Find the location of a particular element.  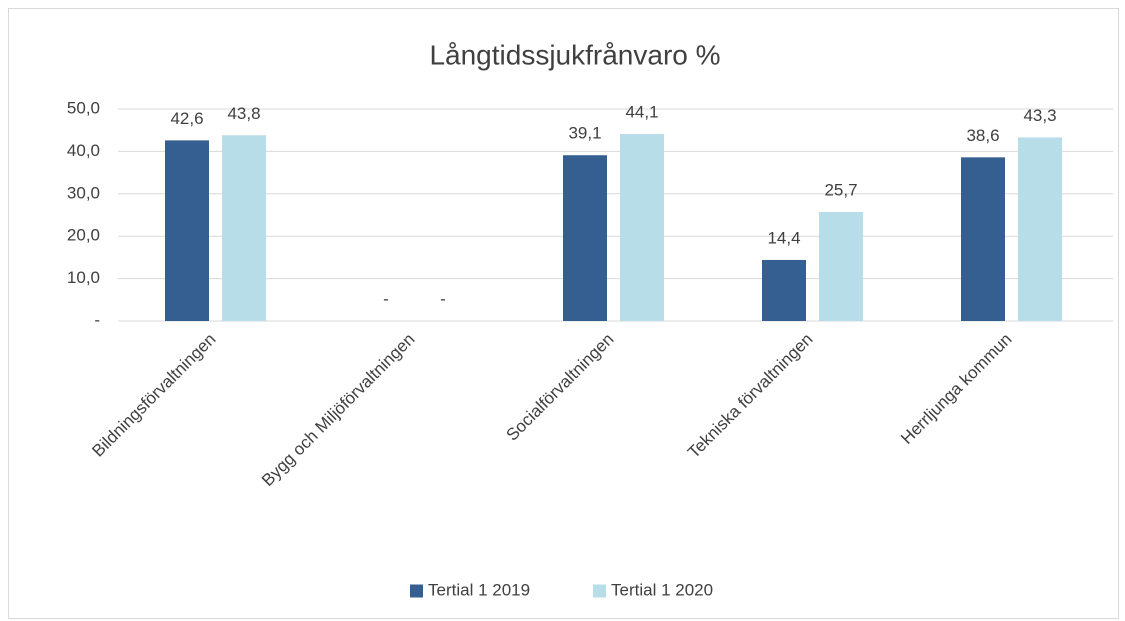

legend-label: Tertial 1 2020 is located at coordinates (662, 589).